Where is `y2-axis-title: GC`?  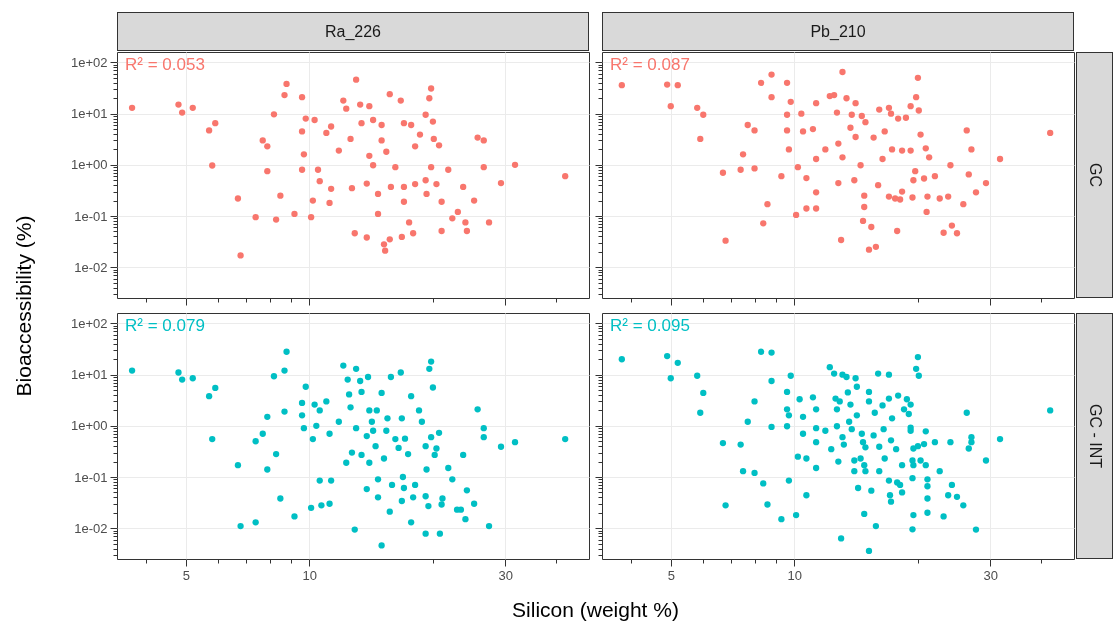 y2-axis-title: GC is located at coordinates (1094, 175).